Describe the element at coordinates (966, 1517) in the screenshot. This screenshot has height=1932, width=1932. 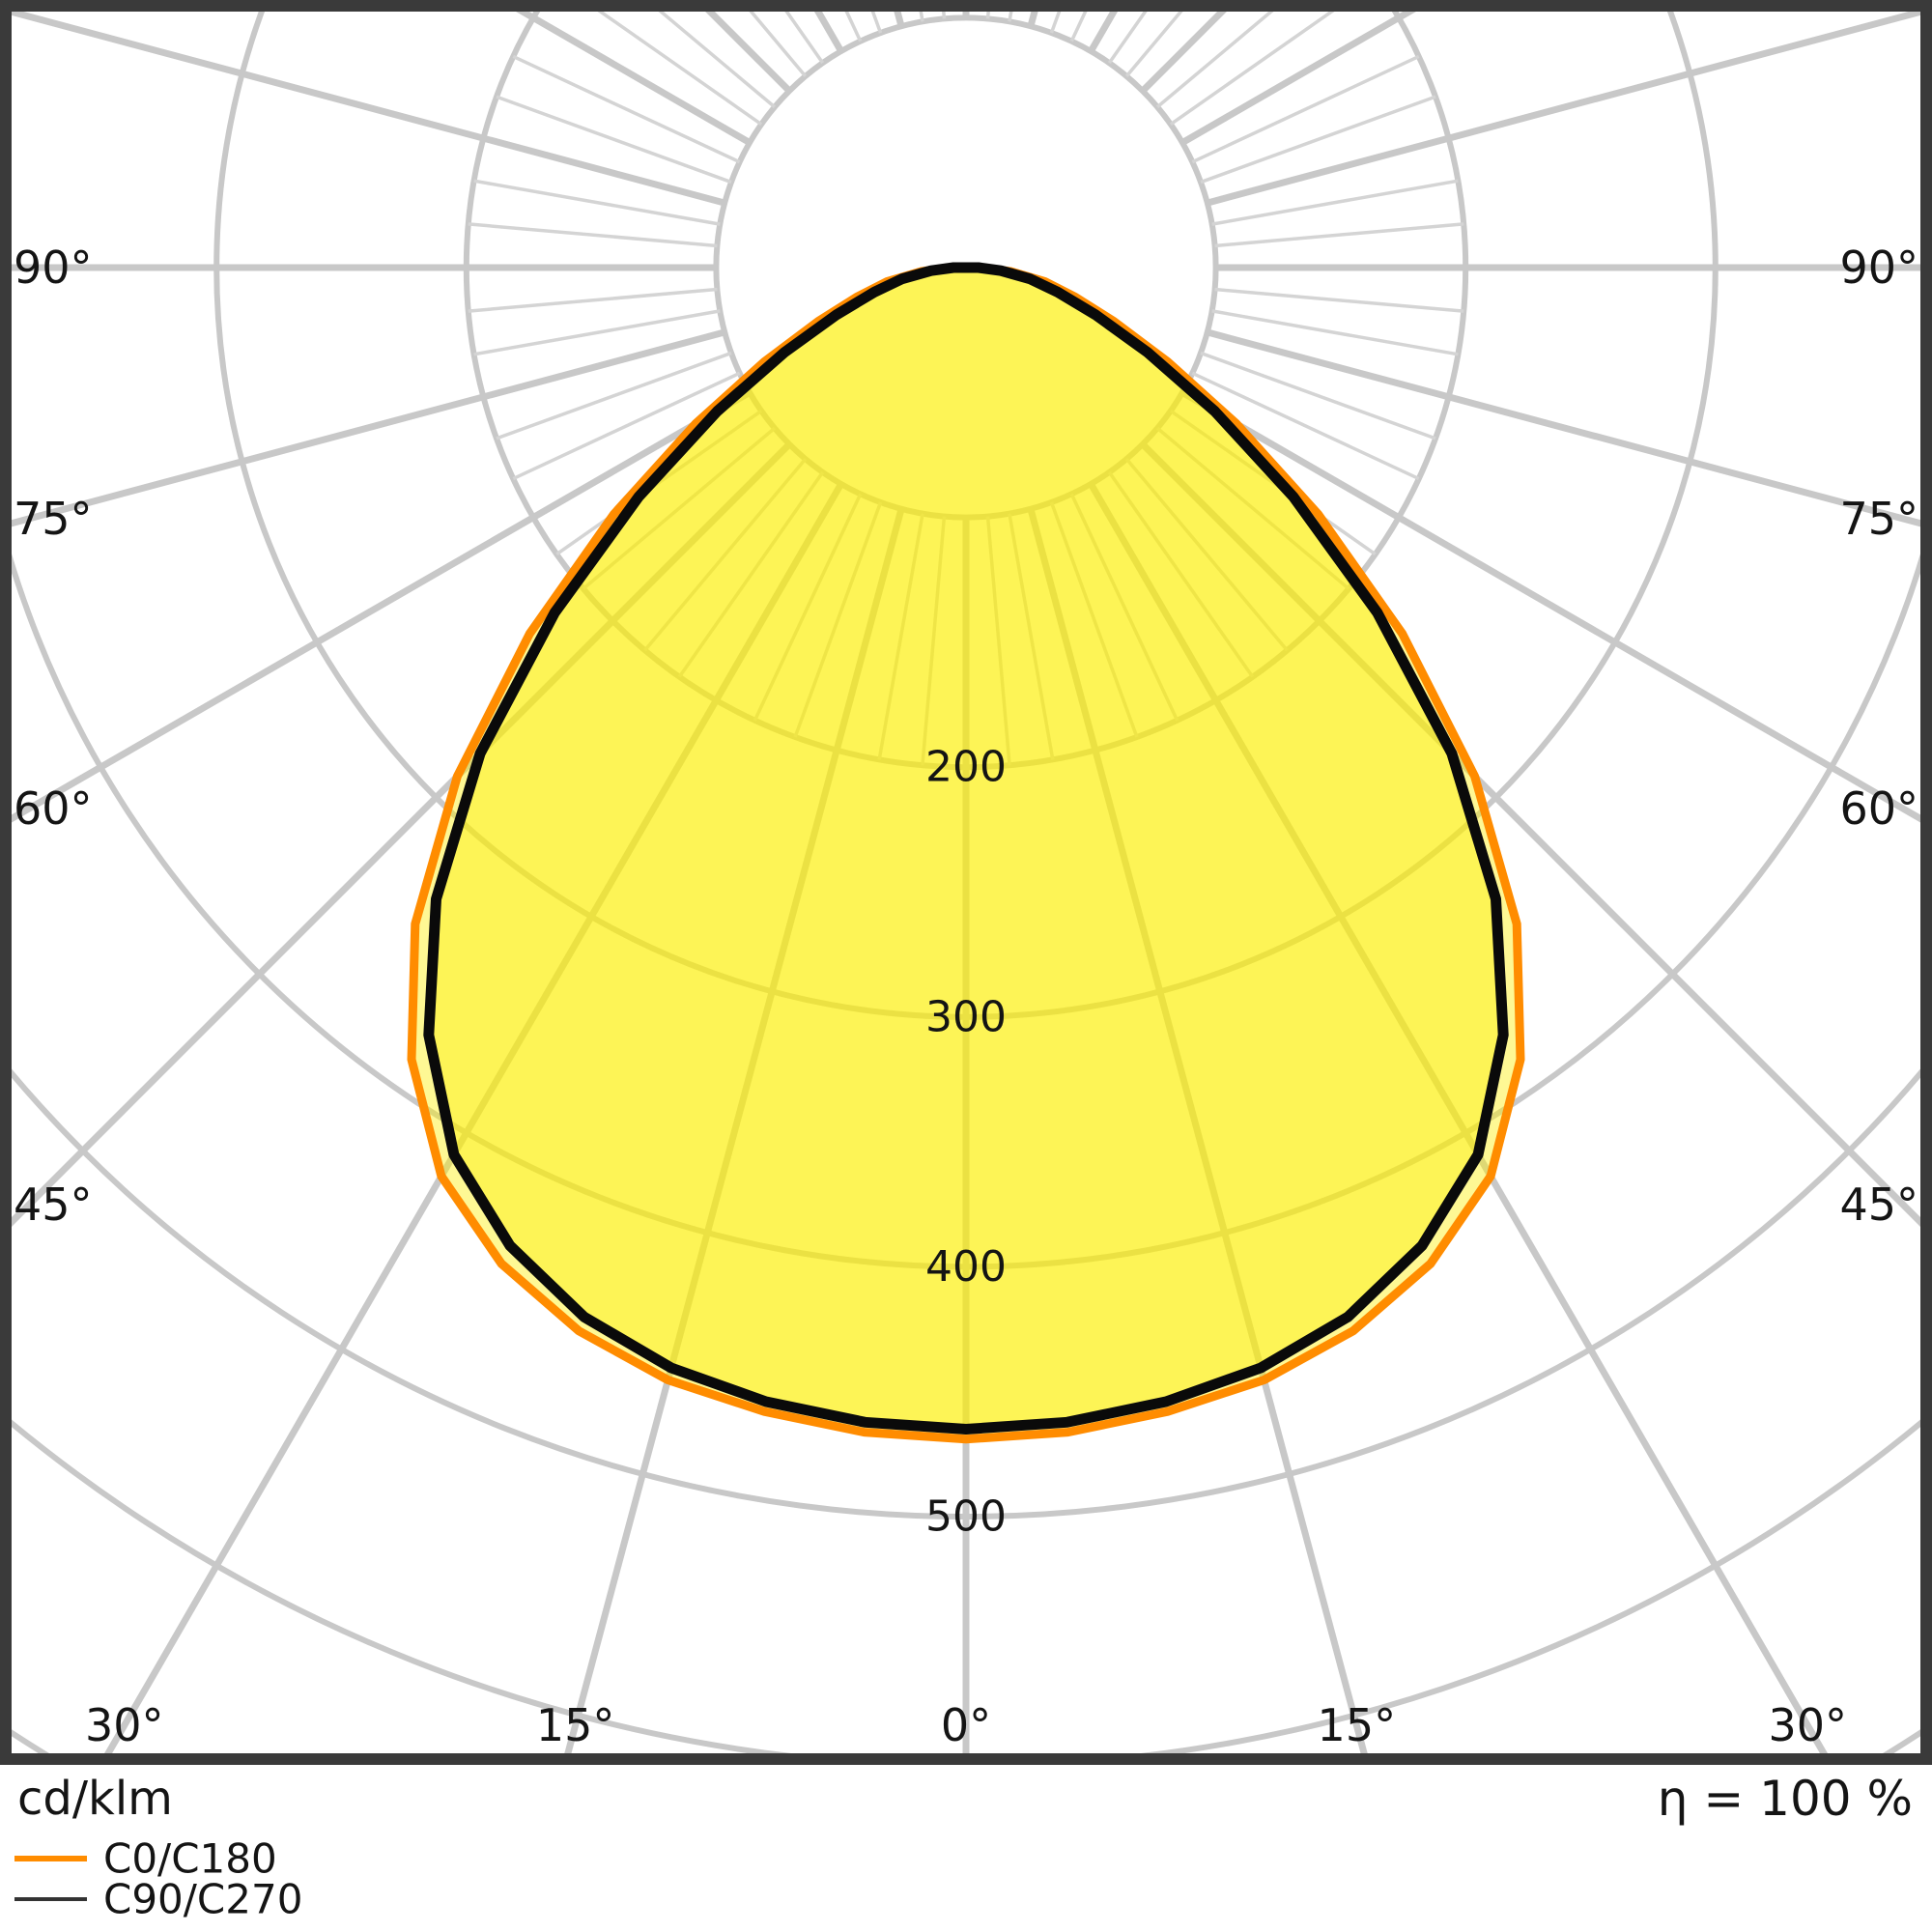
I see `radial-tick-label-500: 500` at that location.